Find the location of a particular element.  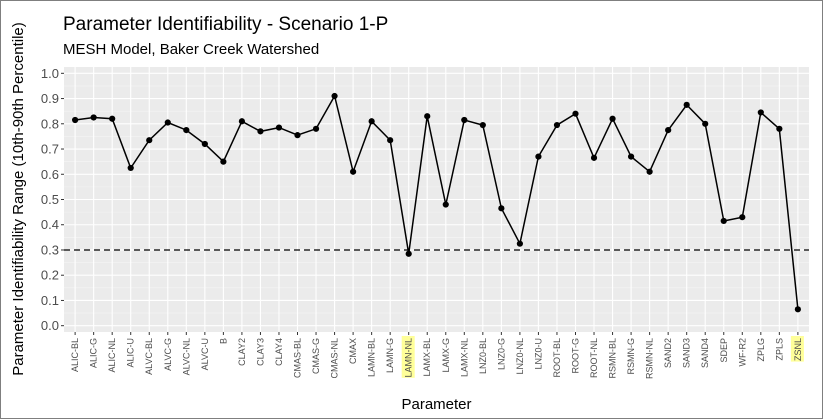

y-tick-label: 0.0 is located at coordinates (50, 325).